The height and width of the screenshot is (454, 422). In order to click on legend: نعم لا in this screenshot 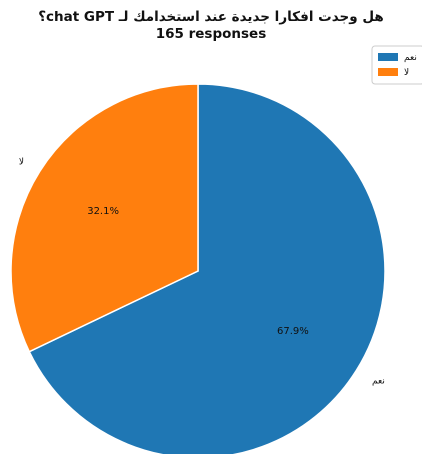, I will do `click(396, 65)`.